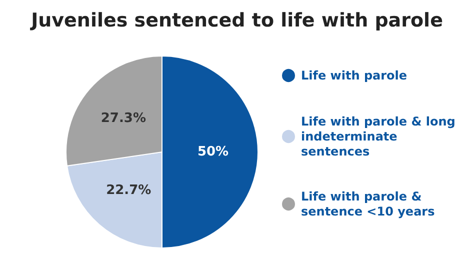 This screenshot has height=276, width=474. Describe the element at coordinates (236, 21) in the screenshot. I see `chart-title: Juveniles sentenced to life with parole` at that location.